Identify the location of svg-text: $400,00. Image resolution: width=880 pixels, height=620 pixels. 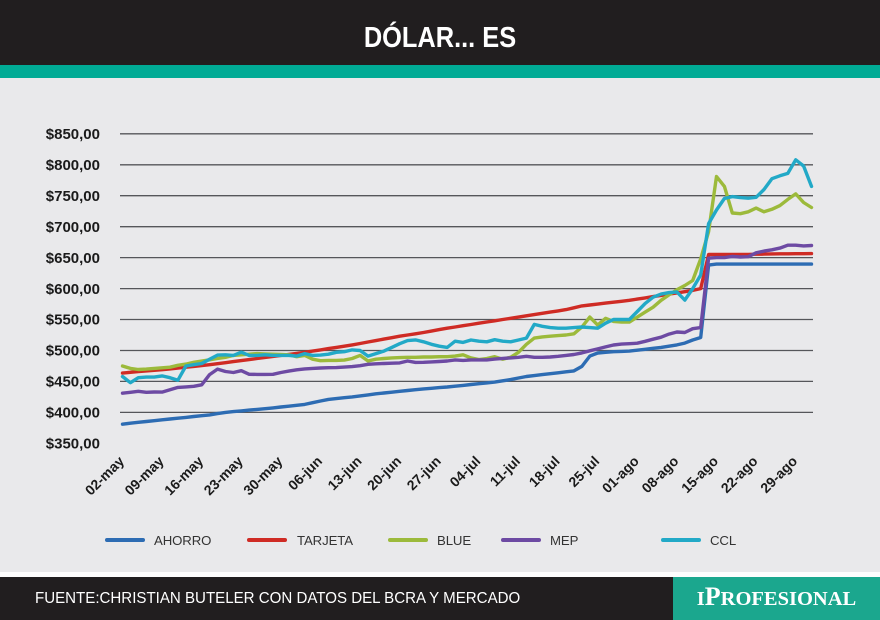
(73, 413).